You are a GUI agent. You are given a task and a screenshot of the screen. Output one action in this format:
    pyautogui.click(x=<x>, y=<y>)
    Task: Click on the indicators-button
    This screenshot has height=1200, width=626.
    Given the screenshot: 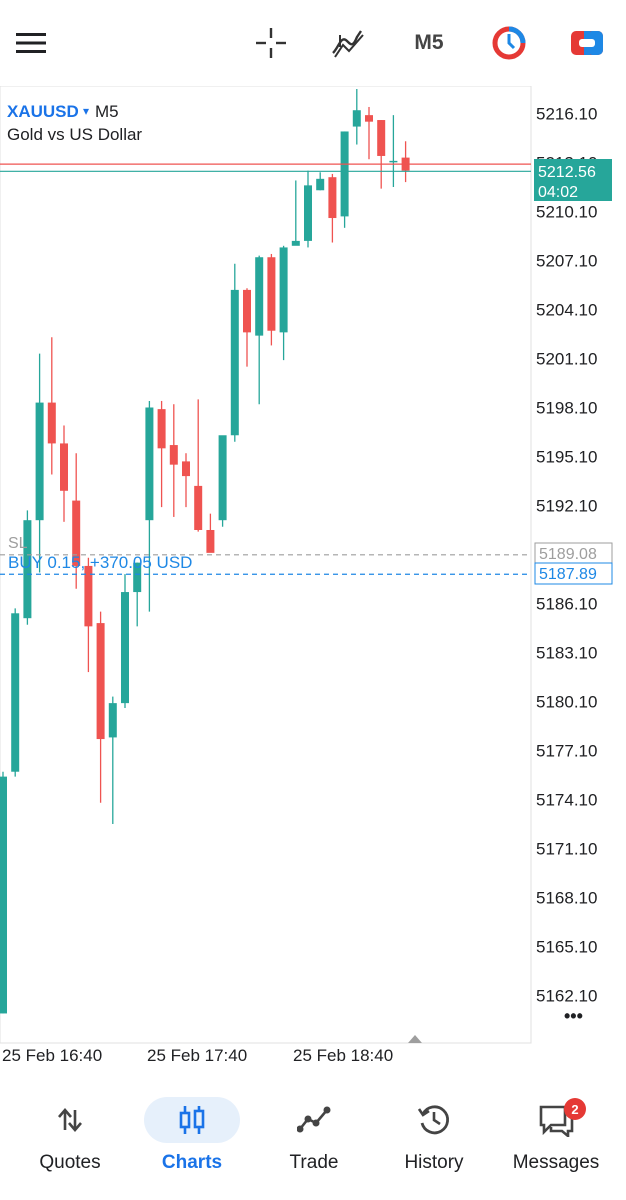 What is the action you would take?
    pyautogui.click(x=349, y=43)
    